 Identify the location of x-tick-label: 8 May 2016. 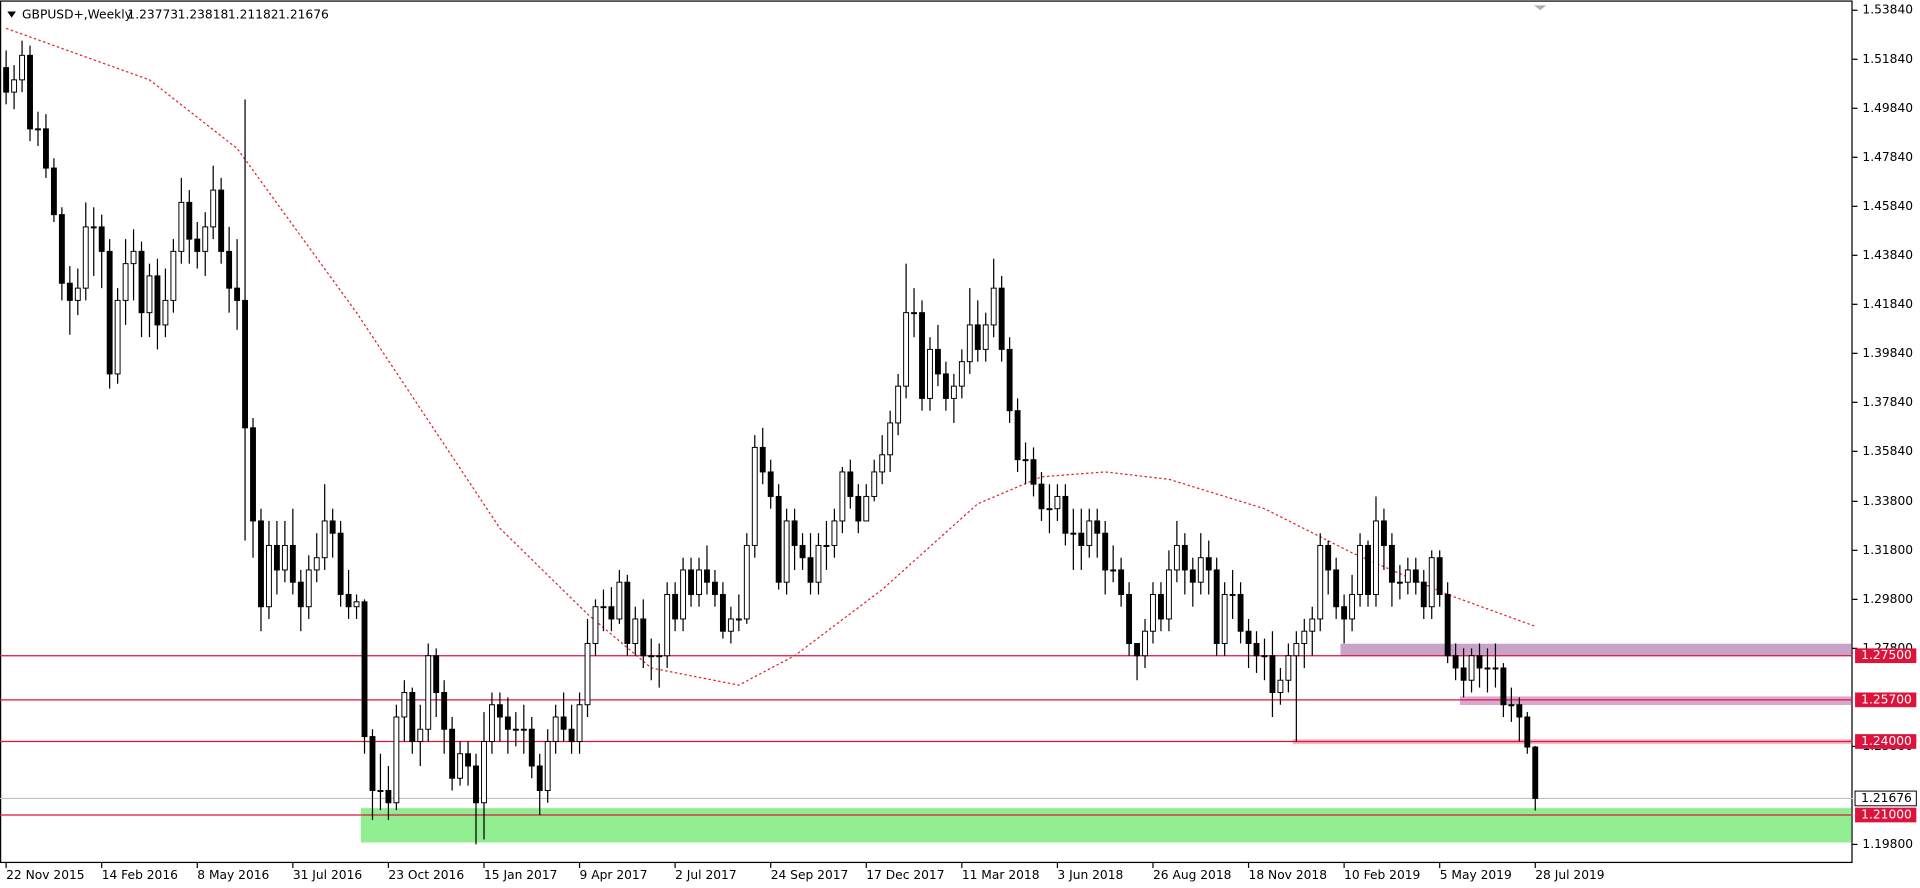
(233, 875).